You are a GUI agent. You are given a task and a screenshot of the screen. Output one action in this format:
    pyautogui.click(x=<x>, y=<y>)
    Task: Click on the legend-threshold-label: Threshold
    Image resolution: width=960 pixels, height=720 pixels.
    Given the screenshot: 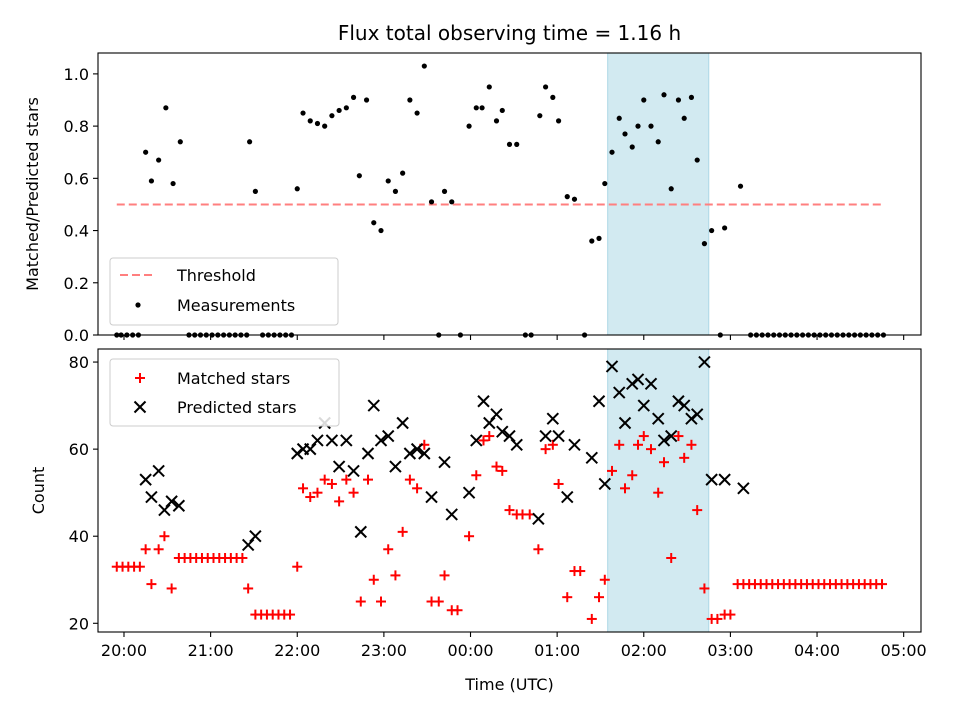 What is the action you would take?
    pyautogui.click(x=216, y=275)
    